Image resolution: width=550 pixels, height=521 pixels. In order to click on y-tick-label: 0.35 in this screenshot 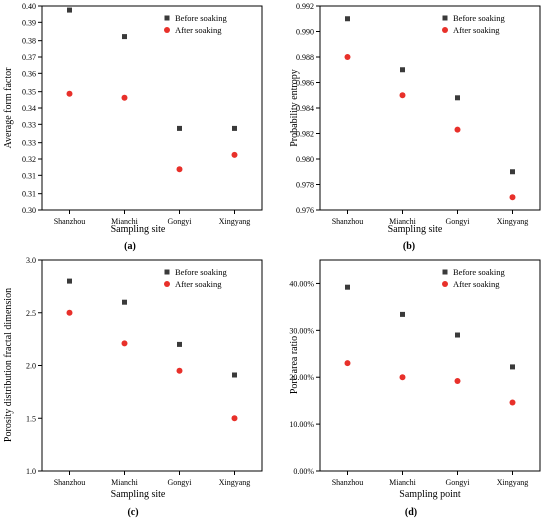, I will do `click(29, 92)`.